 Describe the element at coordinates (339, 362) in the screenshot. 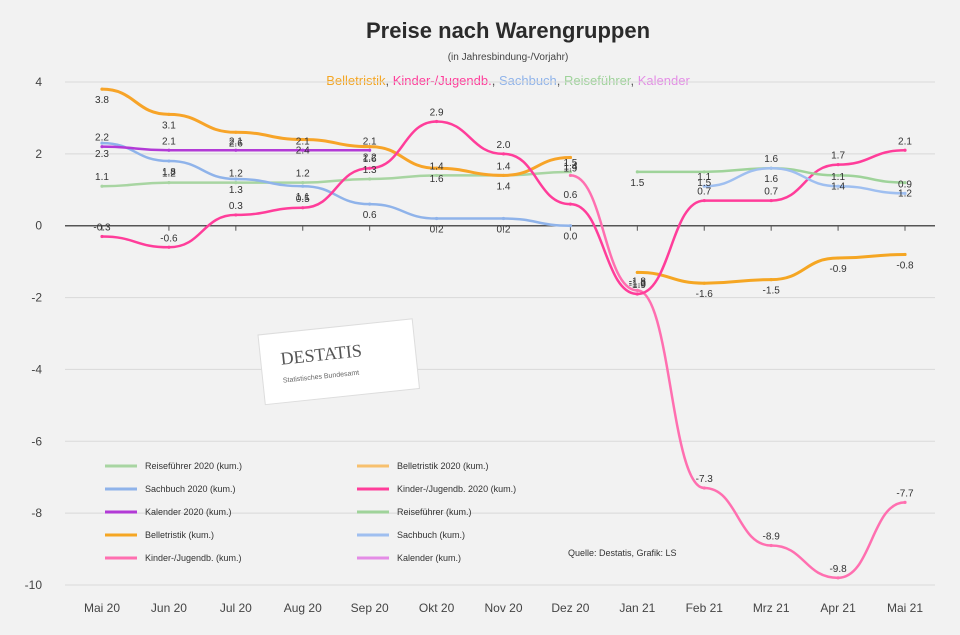

I see `destatis-logo: DESTATIS Statistisches Bundesamt` at that location.